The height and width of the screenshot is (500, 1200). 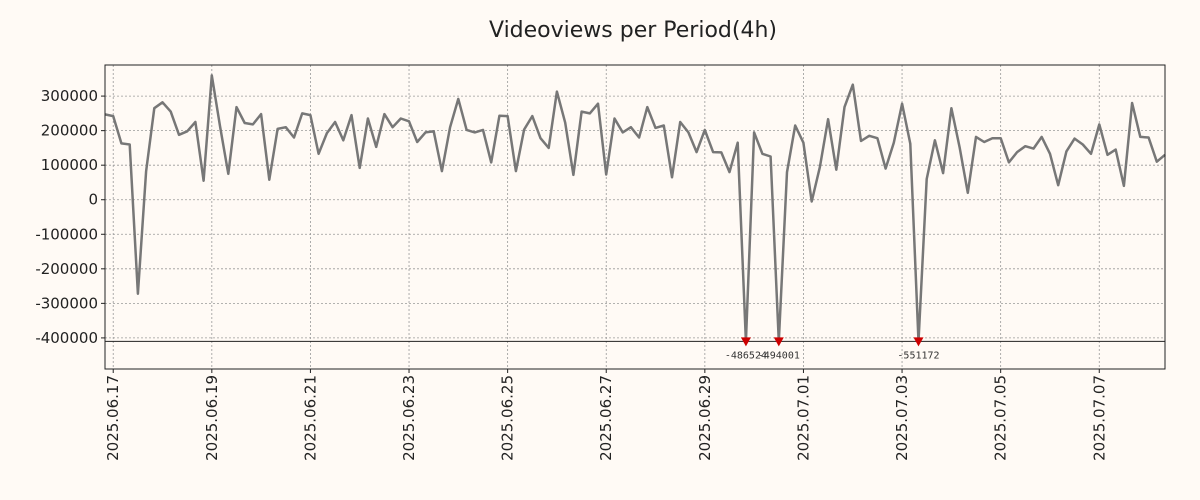 What do you see at coordinates (66, 338) in the screenshot?
I see `y-tick-label: -400000` at bounding box center [66, 338].